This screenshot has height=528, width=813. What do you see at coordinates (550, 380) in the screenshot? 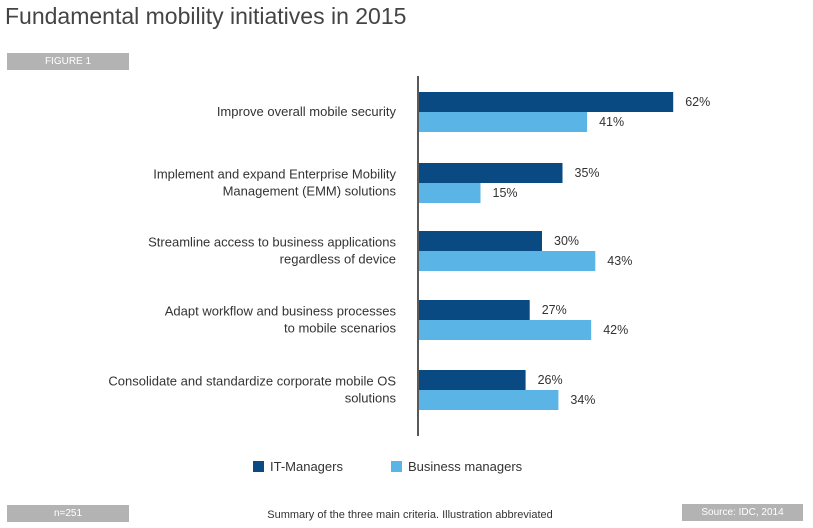
I see `data-label: 26%` at bounding box center [550, 380].